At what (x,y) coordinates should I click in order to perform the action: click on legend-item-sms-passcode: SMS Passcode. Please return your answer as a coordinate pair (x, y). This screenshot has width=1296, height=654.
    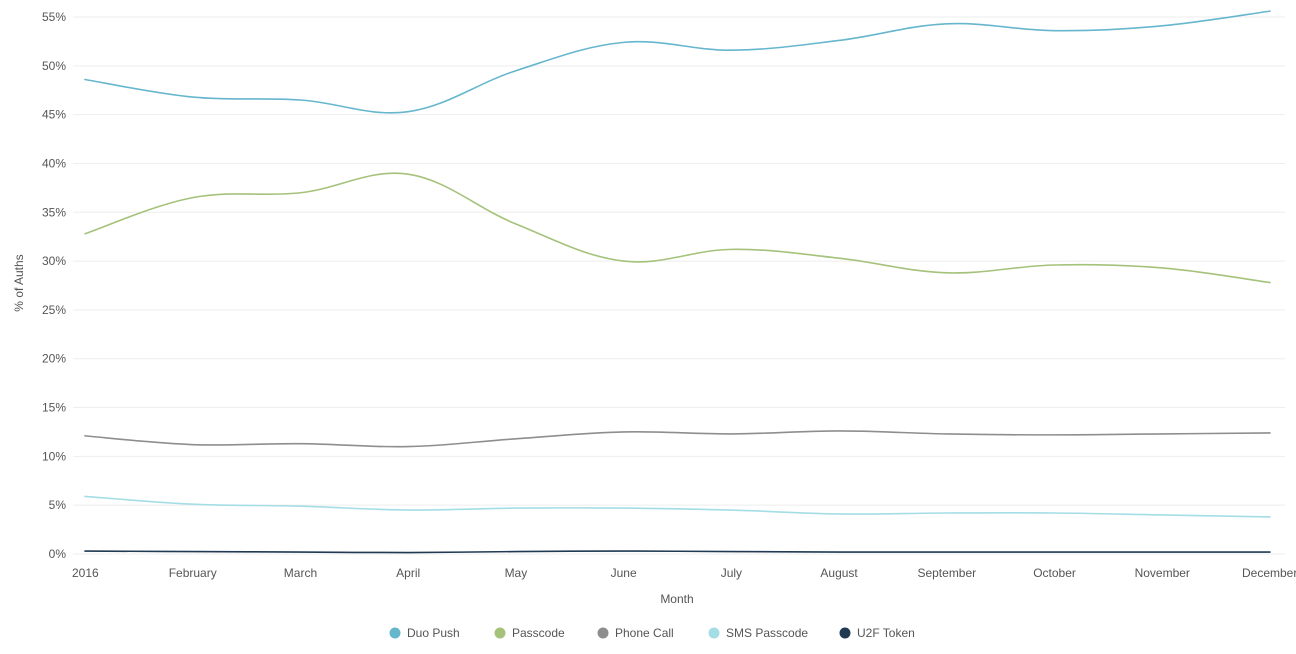
    Looking at the image, I should click on (758, 633).